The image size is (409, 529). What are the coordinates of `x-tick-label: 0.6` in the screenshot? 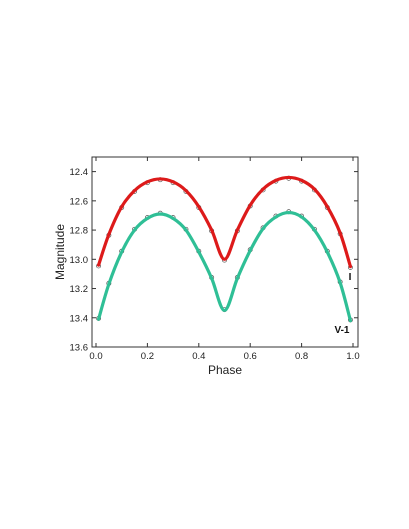 It's located at (250, 356).